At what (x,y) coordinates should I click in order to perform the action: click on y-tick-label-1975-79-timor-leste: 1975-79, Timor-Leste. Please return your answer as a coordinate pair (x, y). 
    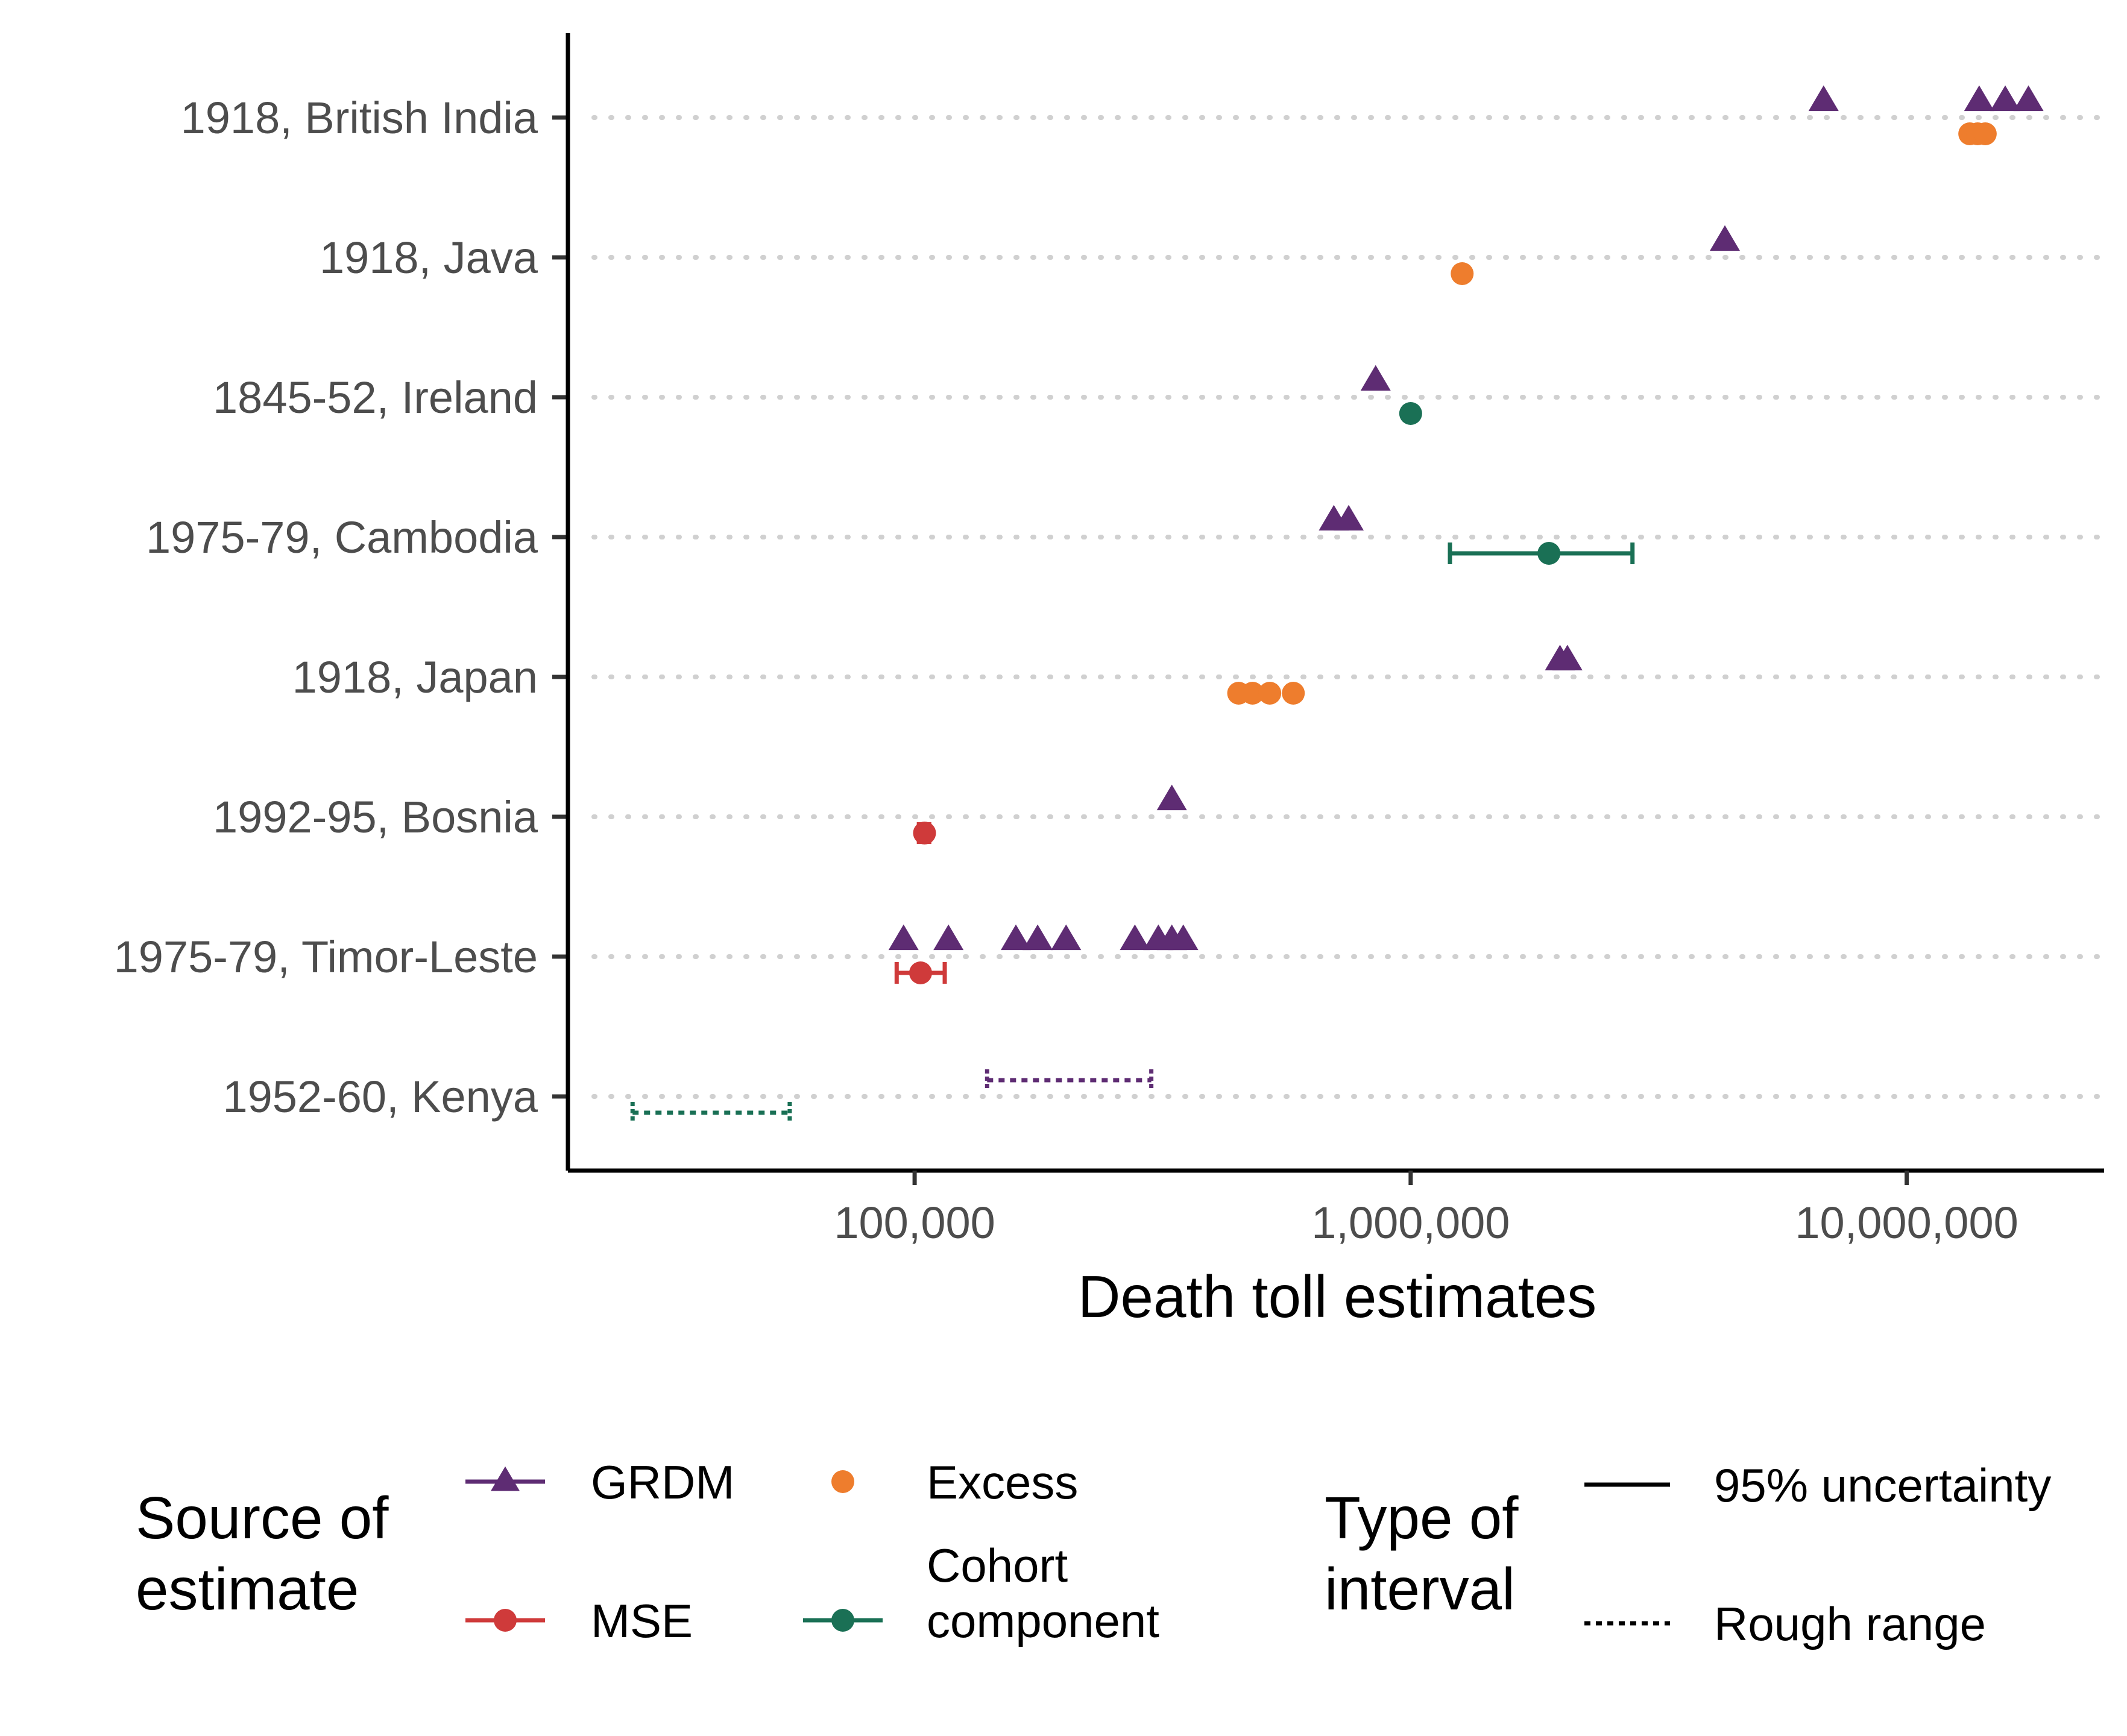
    Looking at the image, I should click on (326, 957).